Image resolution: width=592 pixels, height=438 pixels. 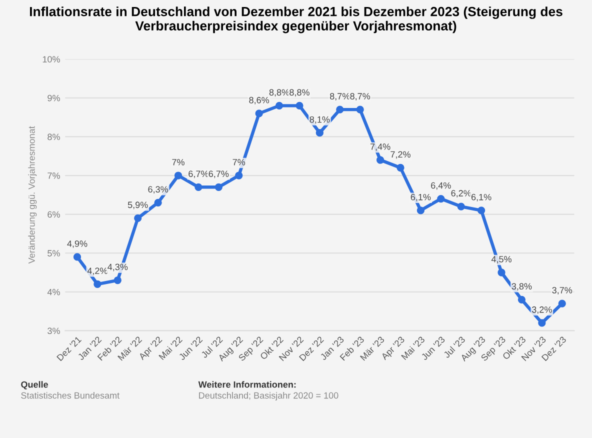 What do you see at coordinates (296, 20) in the screenshot?
I see `chart-title: Inflationsrate in Deutschland von Dezember 2021 bis Dezember 2023 (Steigerung des Verbraucherpreisindex gegenüber Vorjahresmonat)` at bounding box center [296, 20].